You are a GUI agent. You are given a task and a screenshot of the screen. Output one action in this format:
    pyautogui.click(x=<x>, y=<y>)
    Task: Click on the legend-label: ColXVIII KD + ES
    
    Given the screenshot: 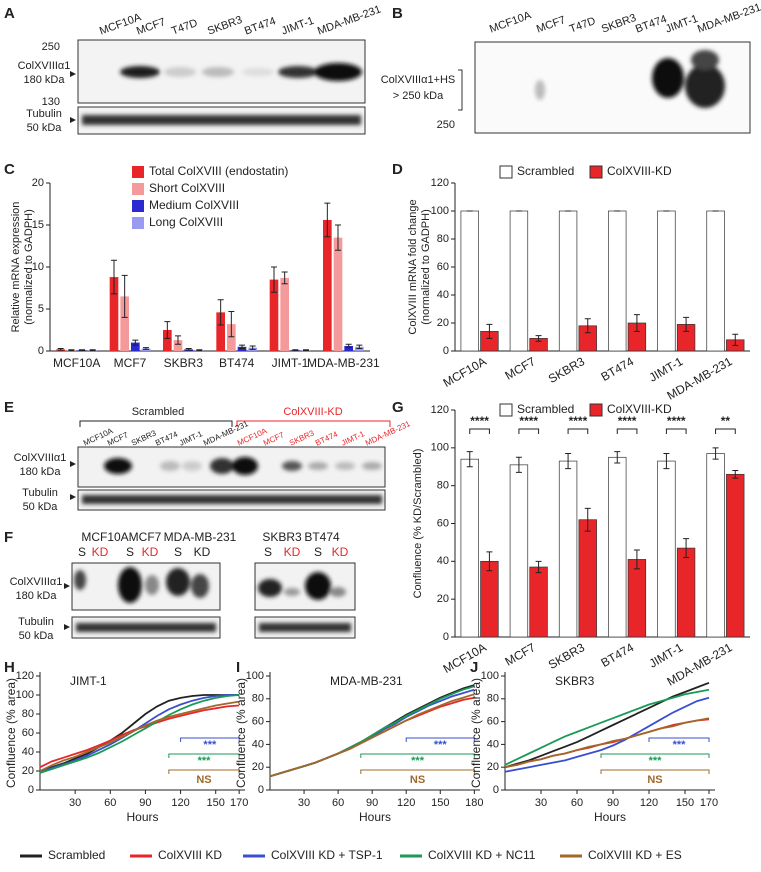 What is the action you would take?
    pyautogui.click(x=635, y=855)
    